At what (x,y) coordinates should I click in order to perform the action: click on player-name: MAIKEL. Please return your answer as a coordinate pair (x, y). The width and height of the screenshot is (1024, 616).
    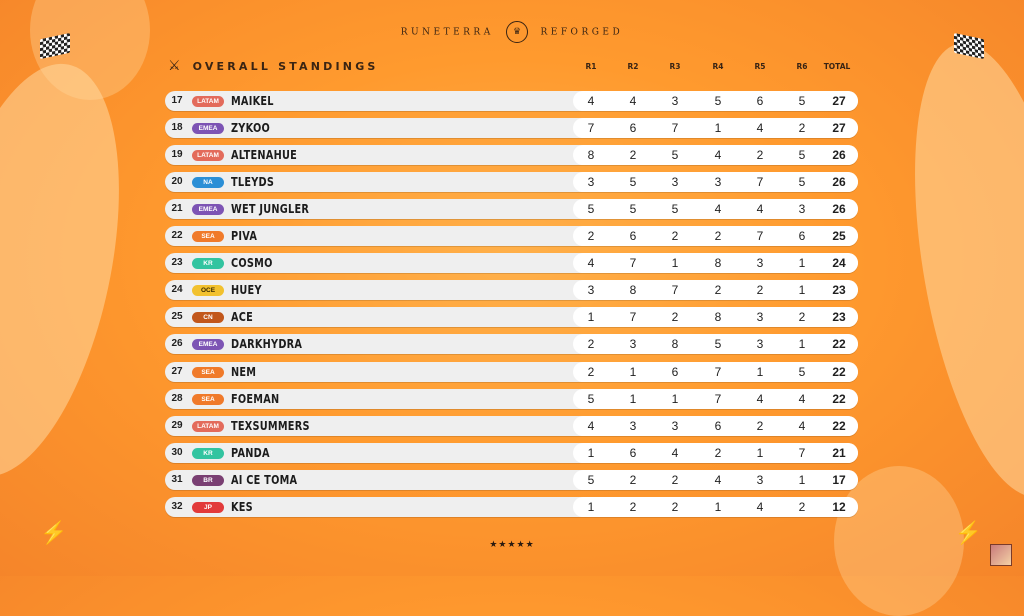
    Looking at the image, I should click on (252, 100).